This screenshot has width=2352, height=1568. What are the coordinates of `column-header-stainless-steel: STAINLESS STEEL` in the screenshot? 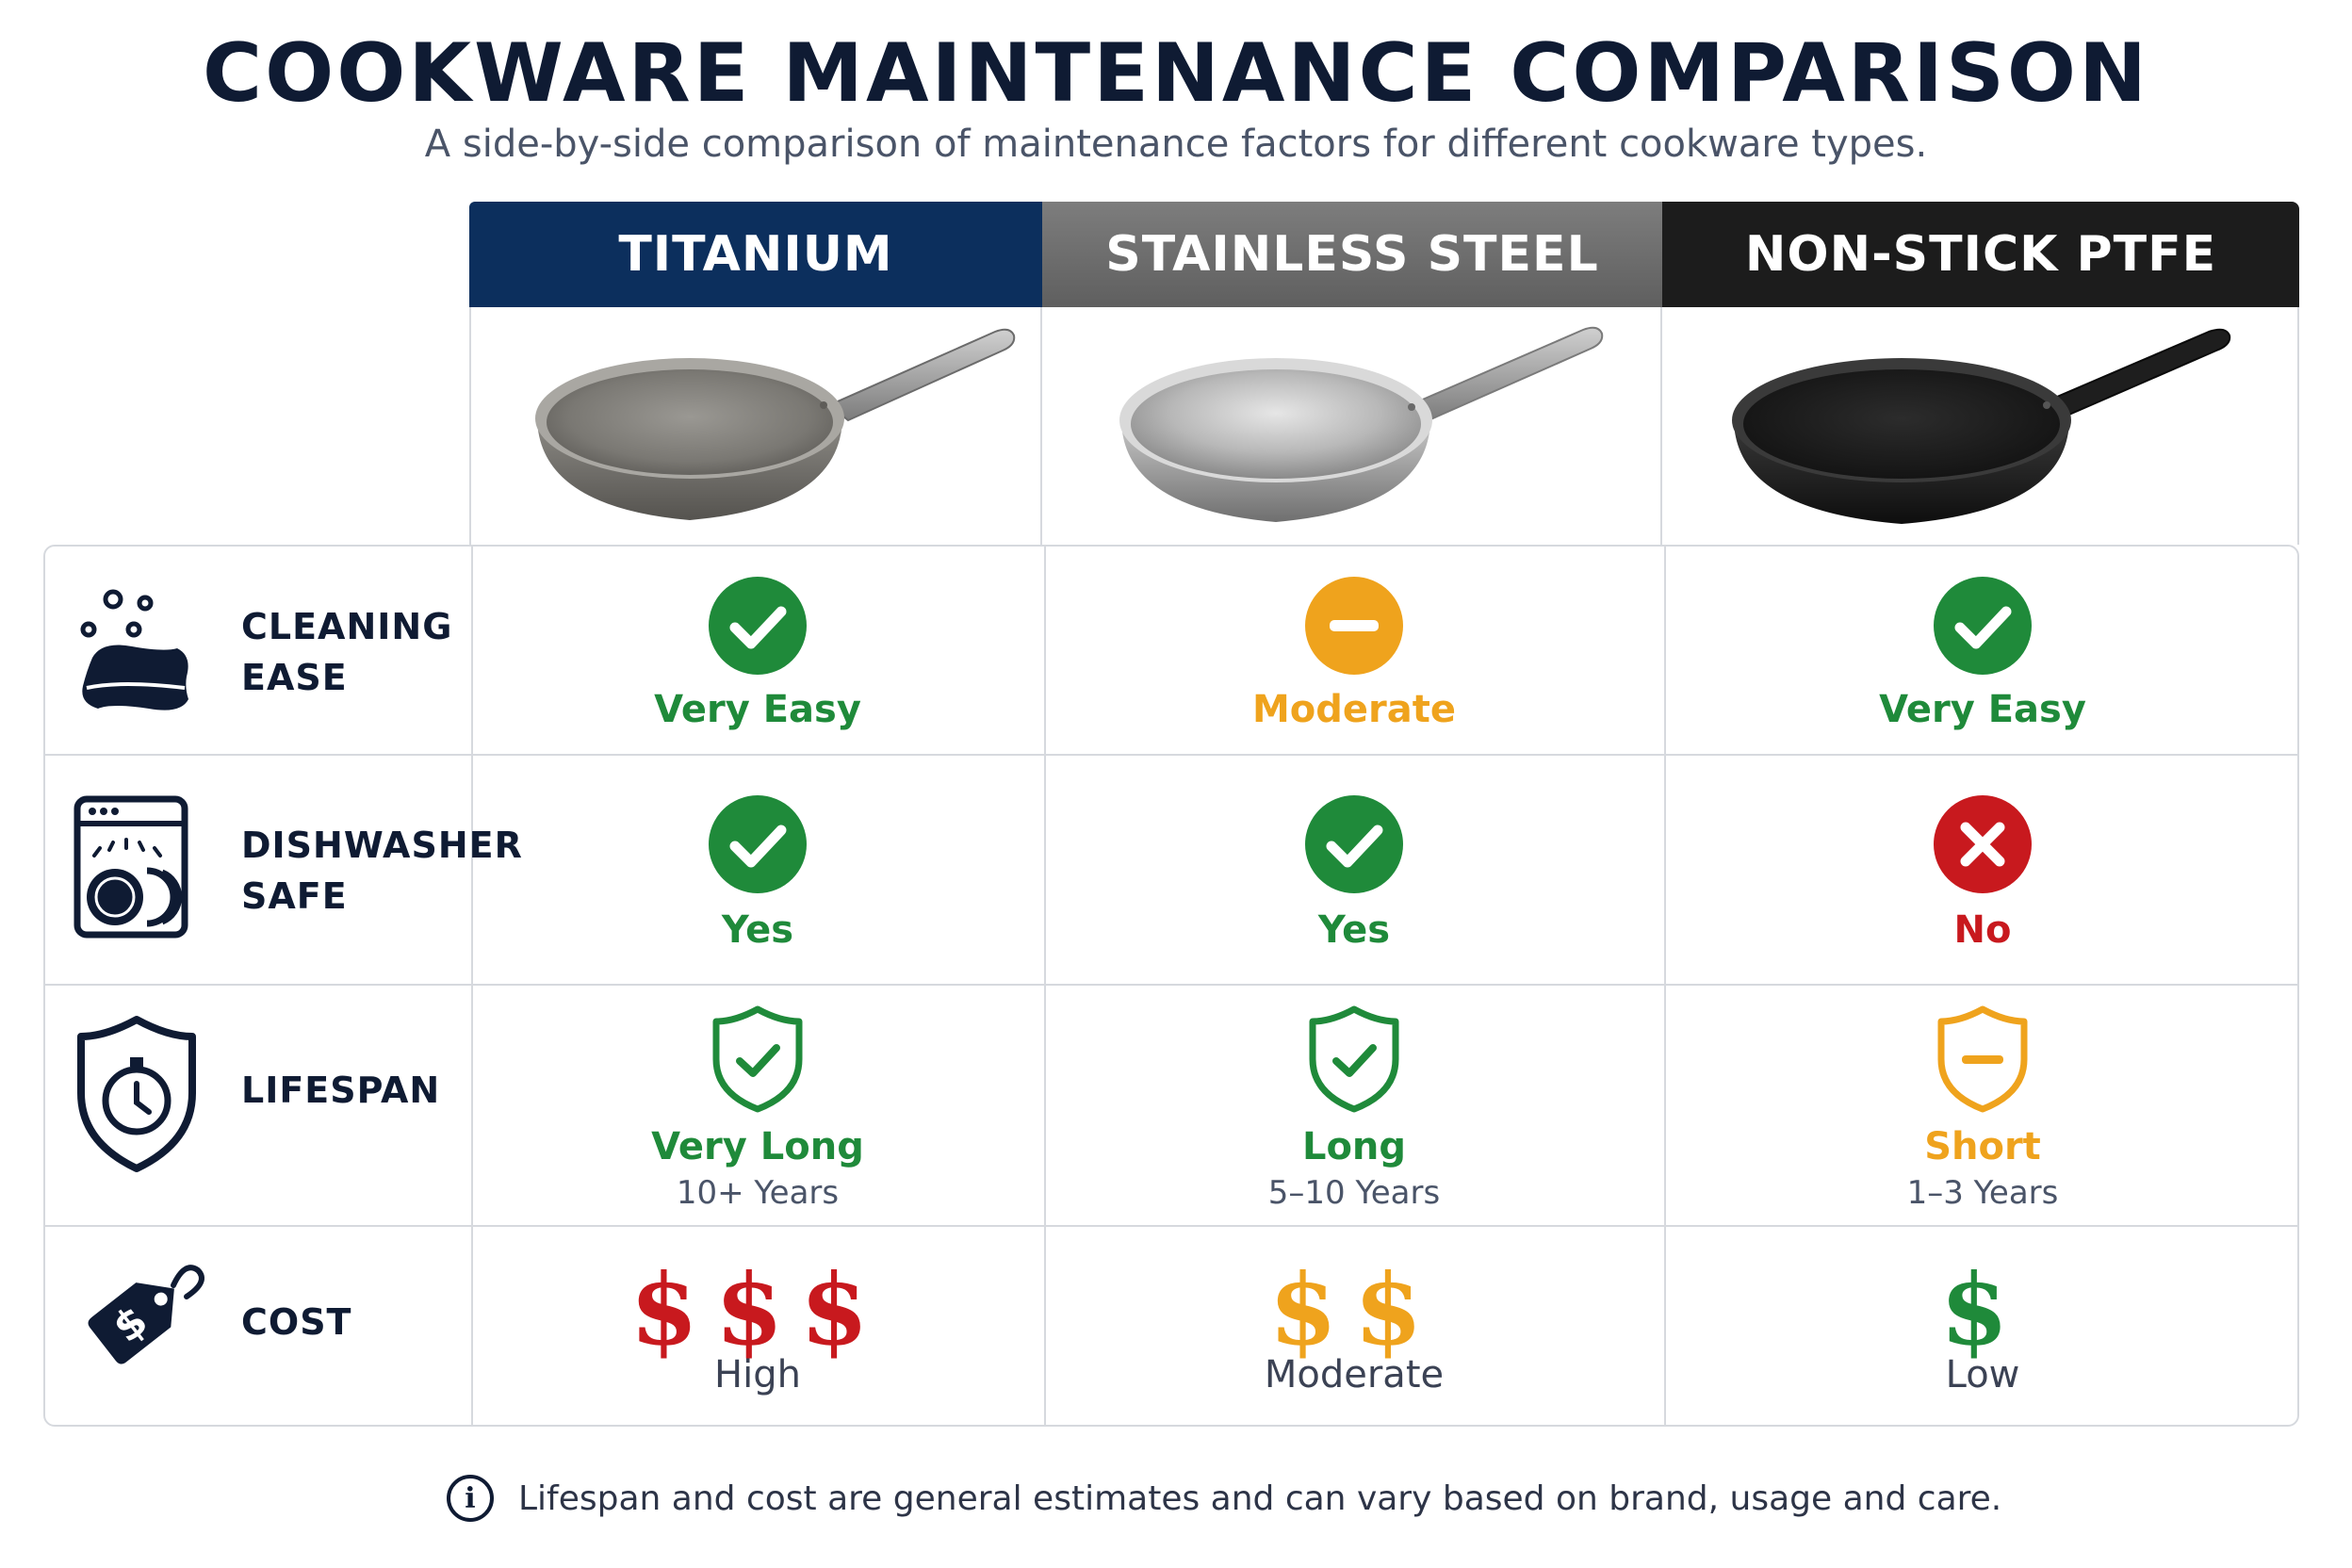 It's located at (1352, 255).